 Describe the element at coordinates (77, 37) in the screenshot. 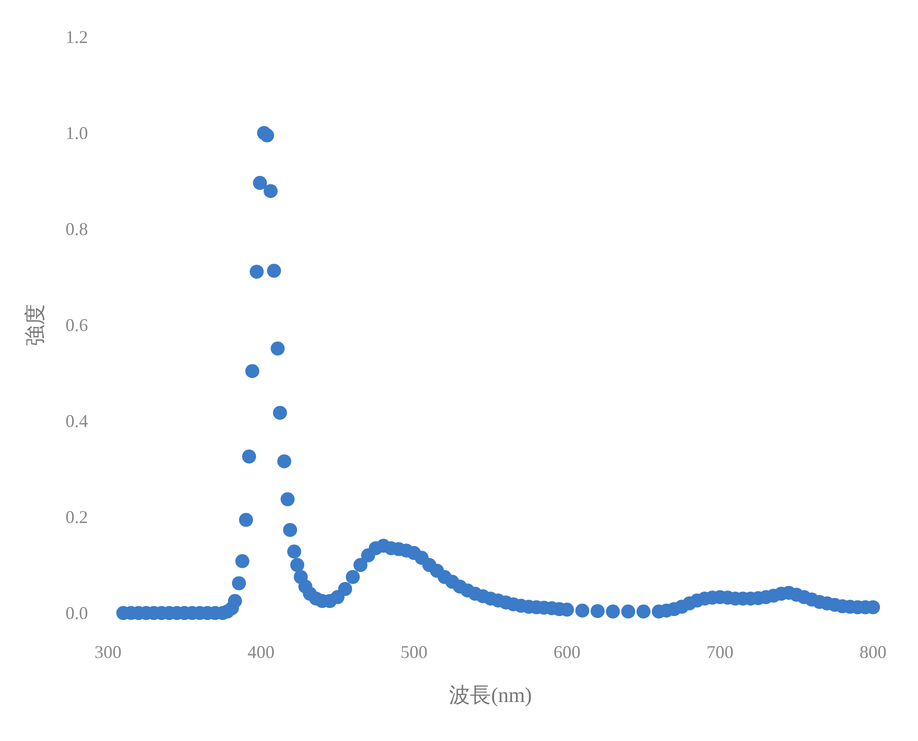

I see `y-tick-label: 1.2` at that location.